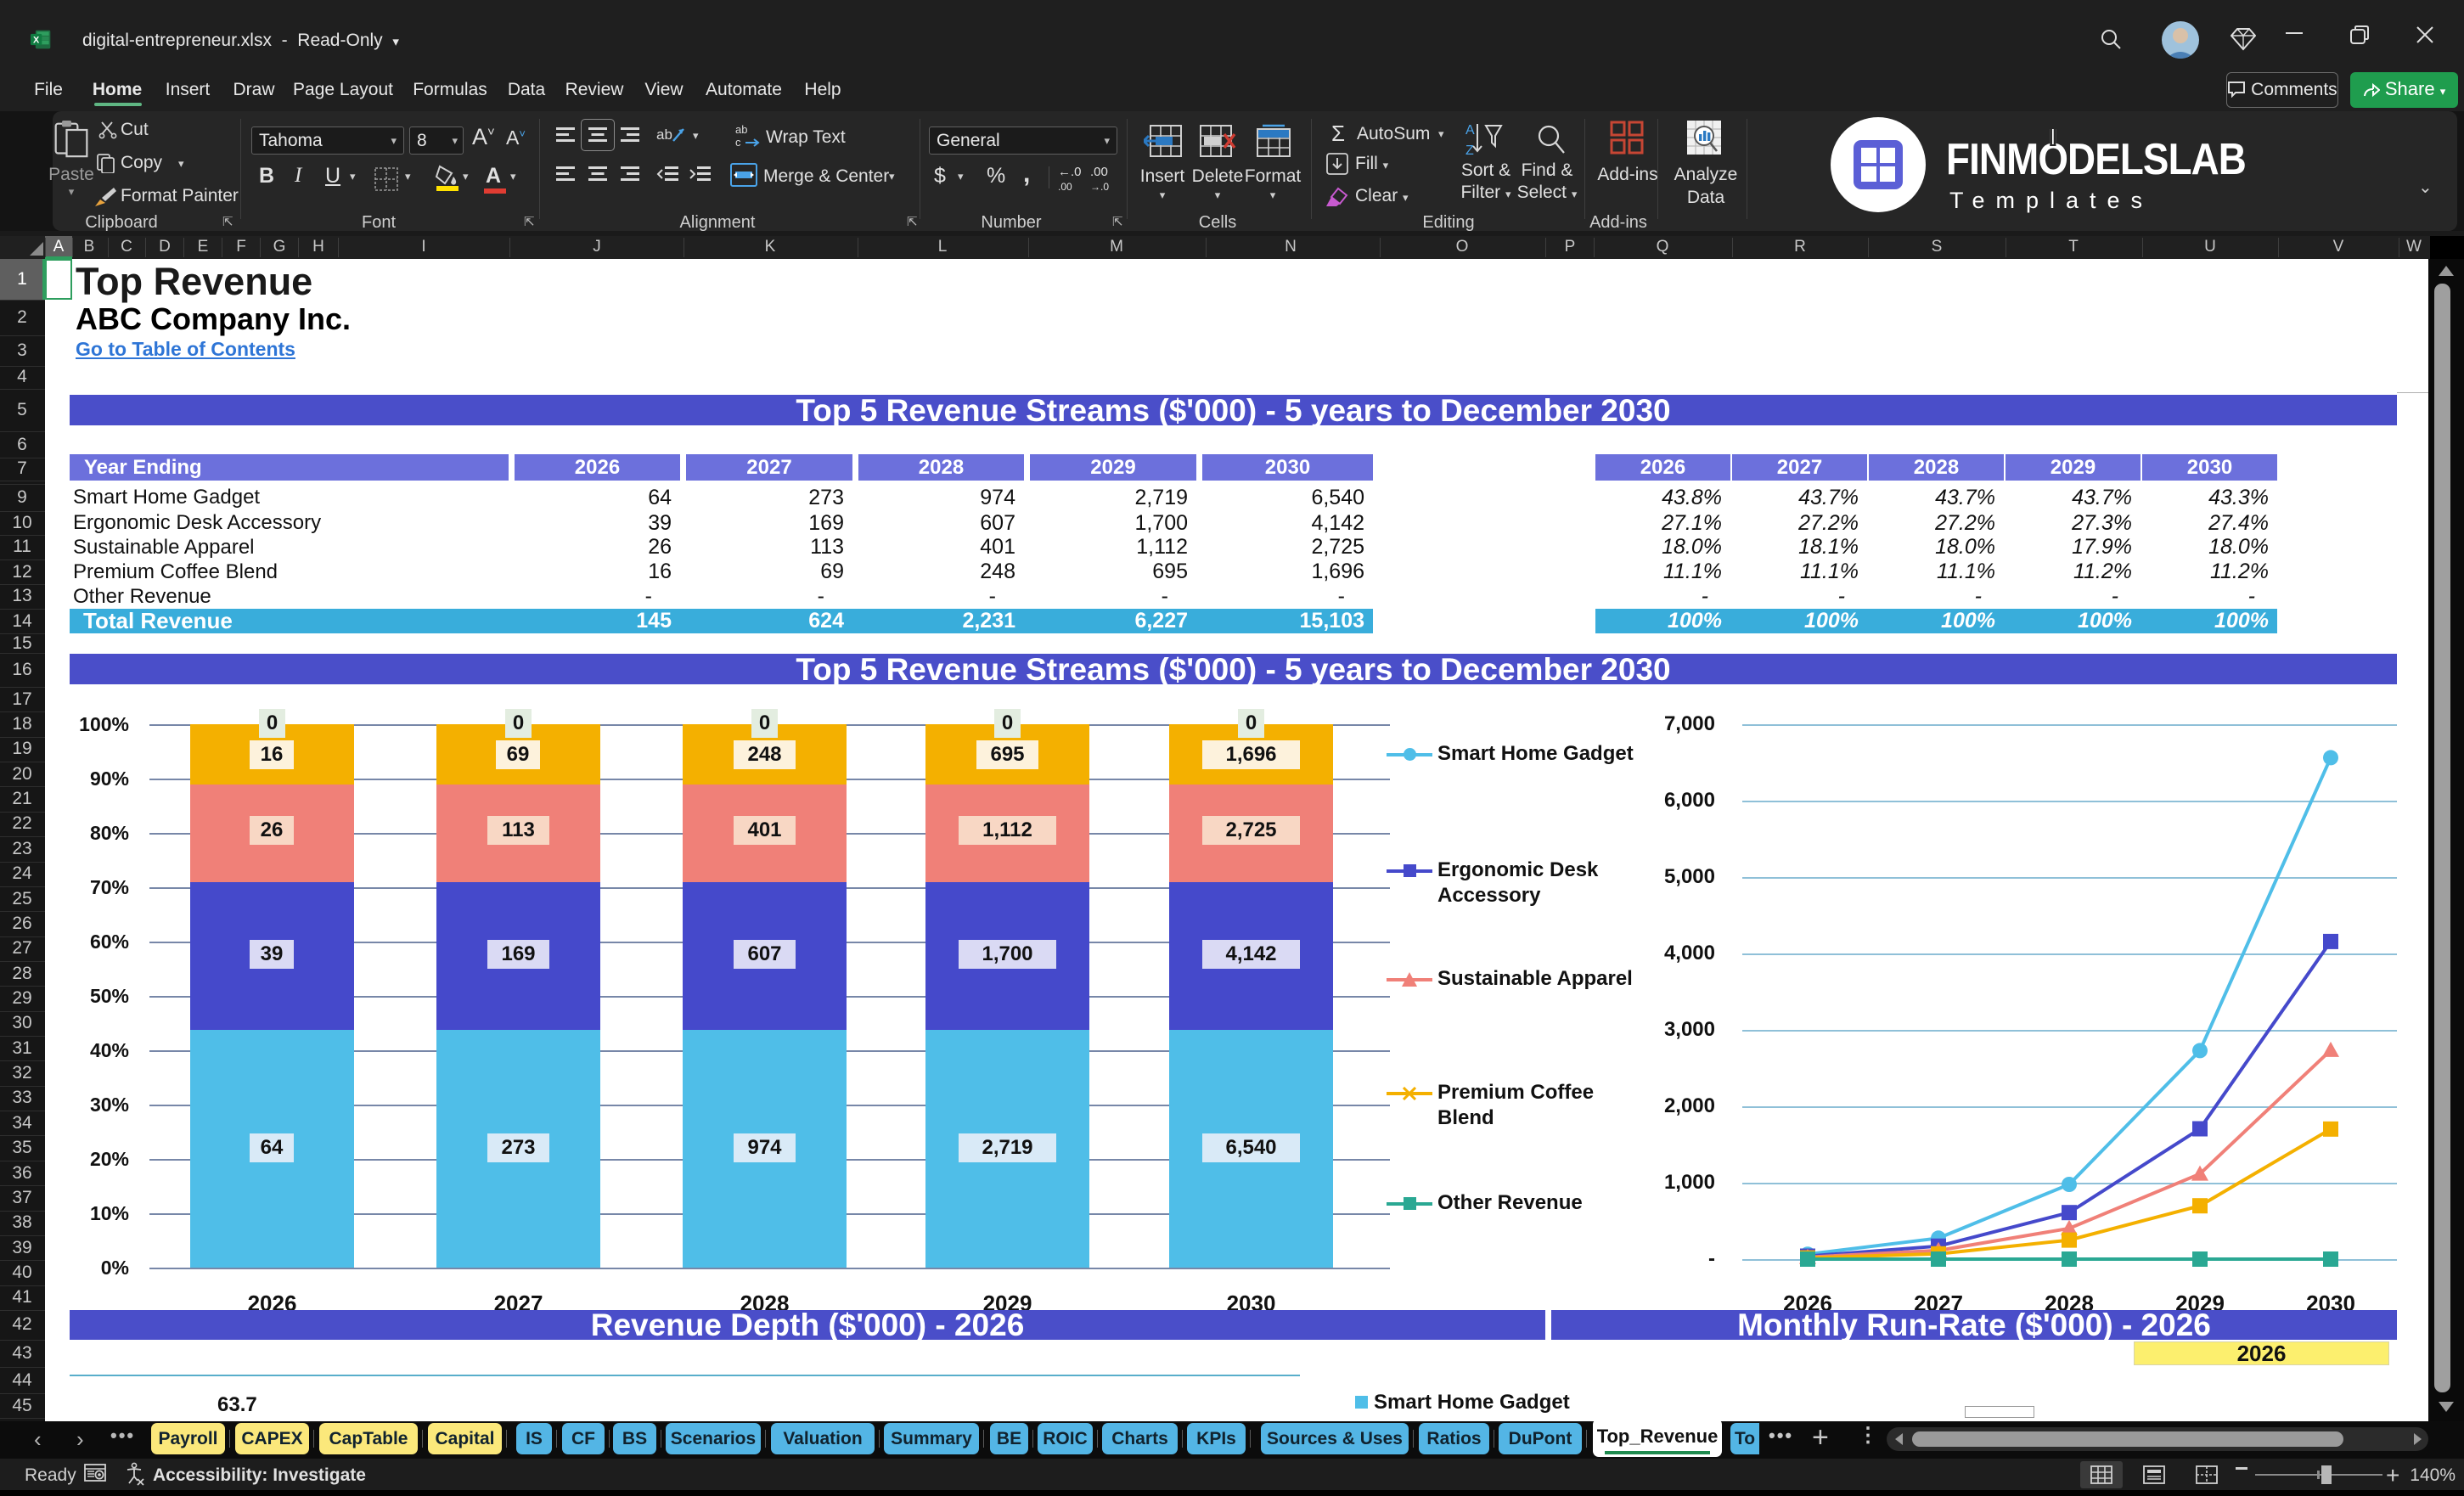  I want to click on svg-text: c, so click(738, 142).